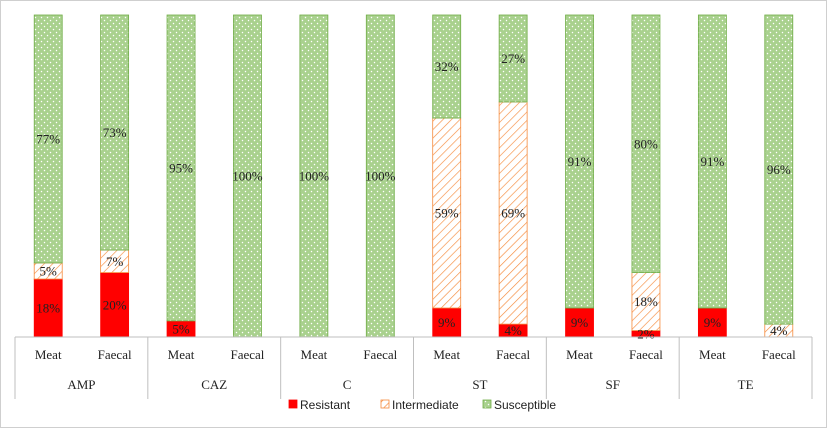 This screenshot has height=428, width=827. I want to click on bar-st-meat-susceptible, so click(447, 66).